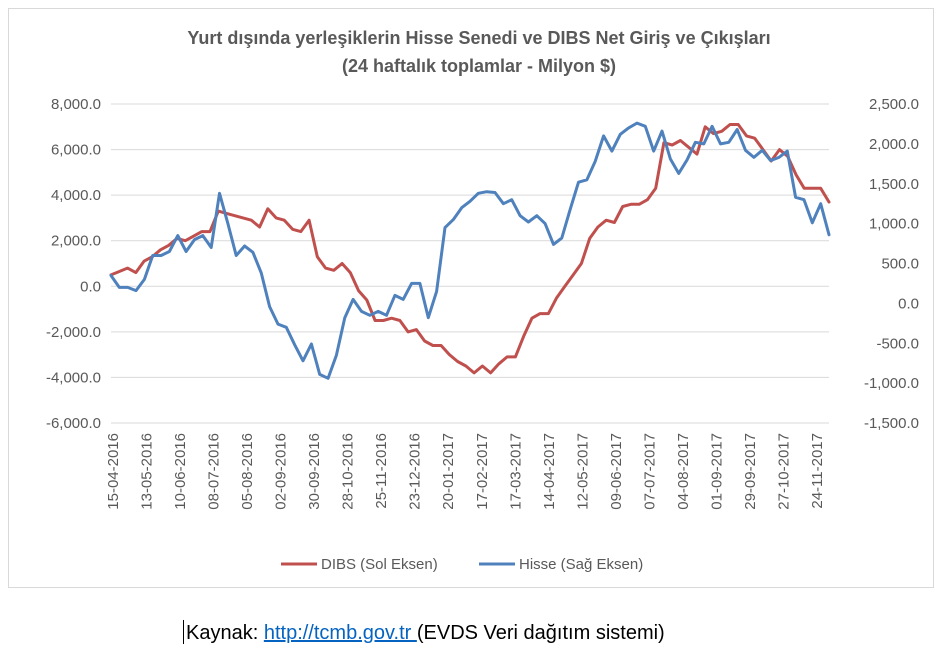 Image resolution: width=942 pixels, height=657 pixels. I want to click on x-tick-label: 04-08-2017, so click(683, 471).